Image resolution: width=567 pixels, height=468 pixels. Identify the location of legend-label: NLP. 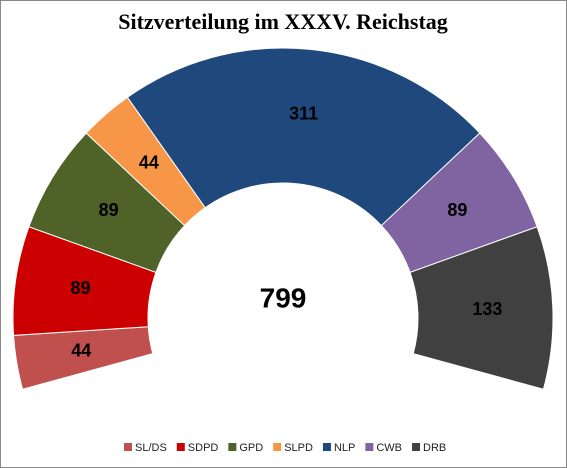
(344, 448).